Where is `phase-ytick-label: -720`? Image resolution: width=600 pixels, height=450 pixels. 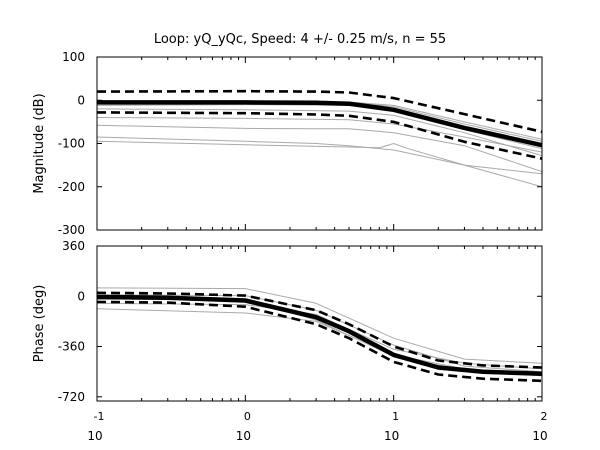 phase-ytick-label: -720 is located at coordinates (71, 397).